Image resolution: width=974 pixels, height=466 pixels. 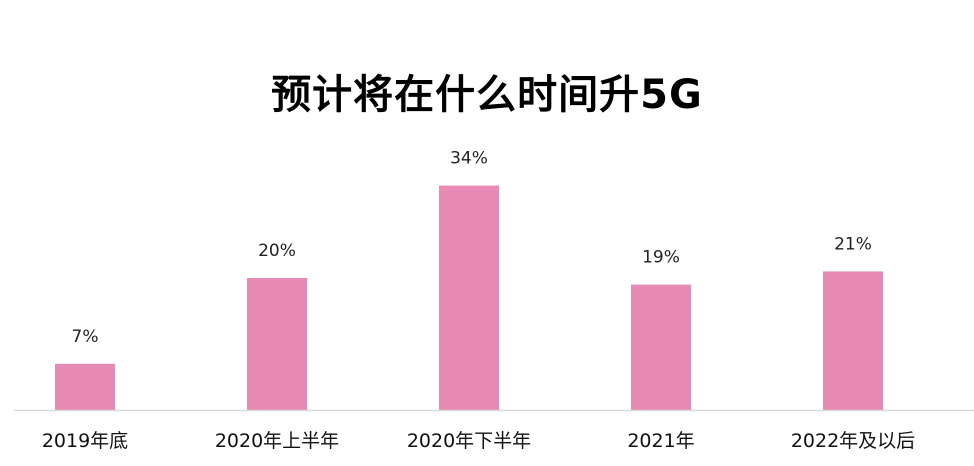 I want to click on category-labels-group: 2019年底 2020年上半年 2020年下半年 2021年 2022年及以后, so click(x=478, y=441).